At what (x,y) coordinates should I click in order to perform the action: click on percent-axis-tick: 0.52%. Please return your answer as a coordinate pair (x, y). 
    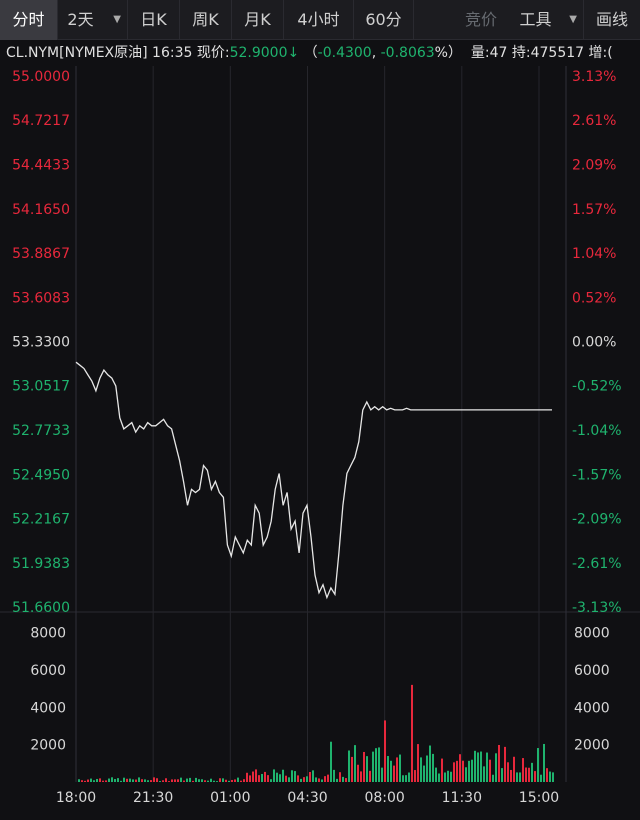
    Looking at the image, I should click on (594, 298).